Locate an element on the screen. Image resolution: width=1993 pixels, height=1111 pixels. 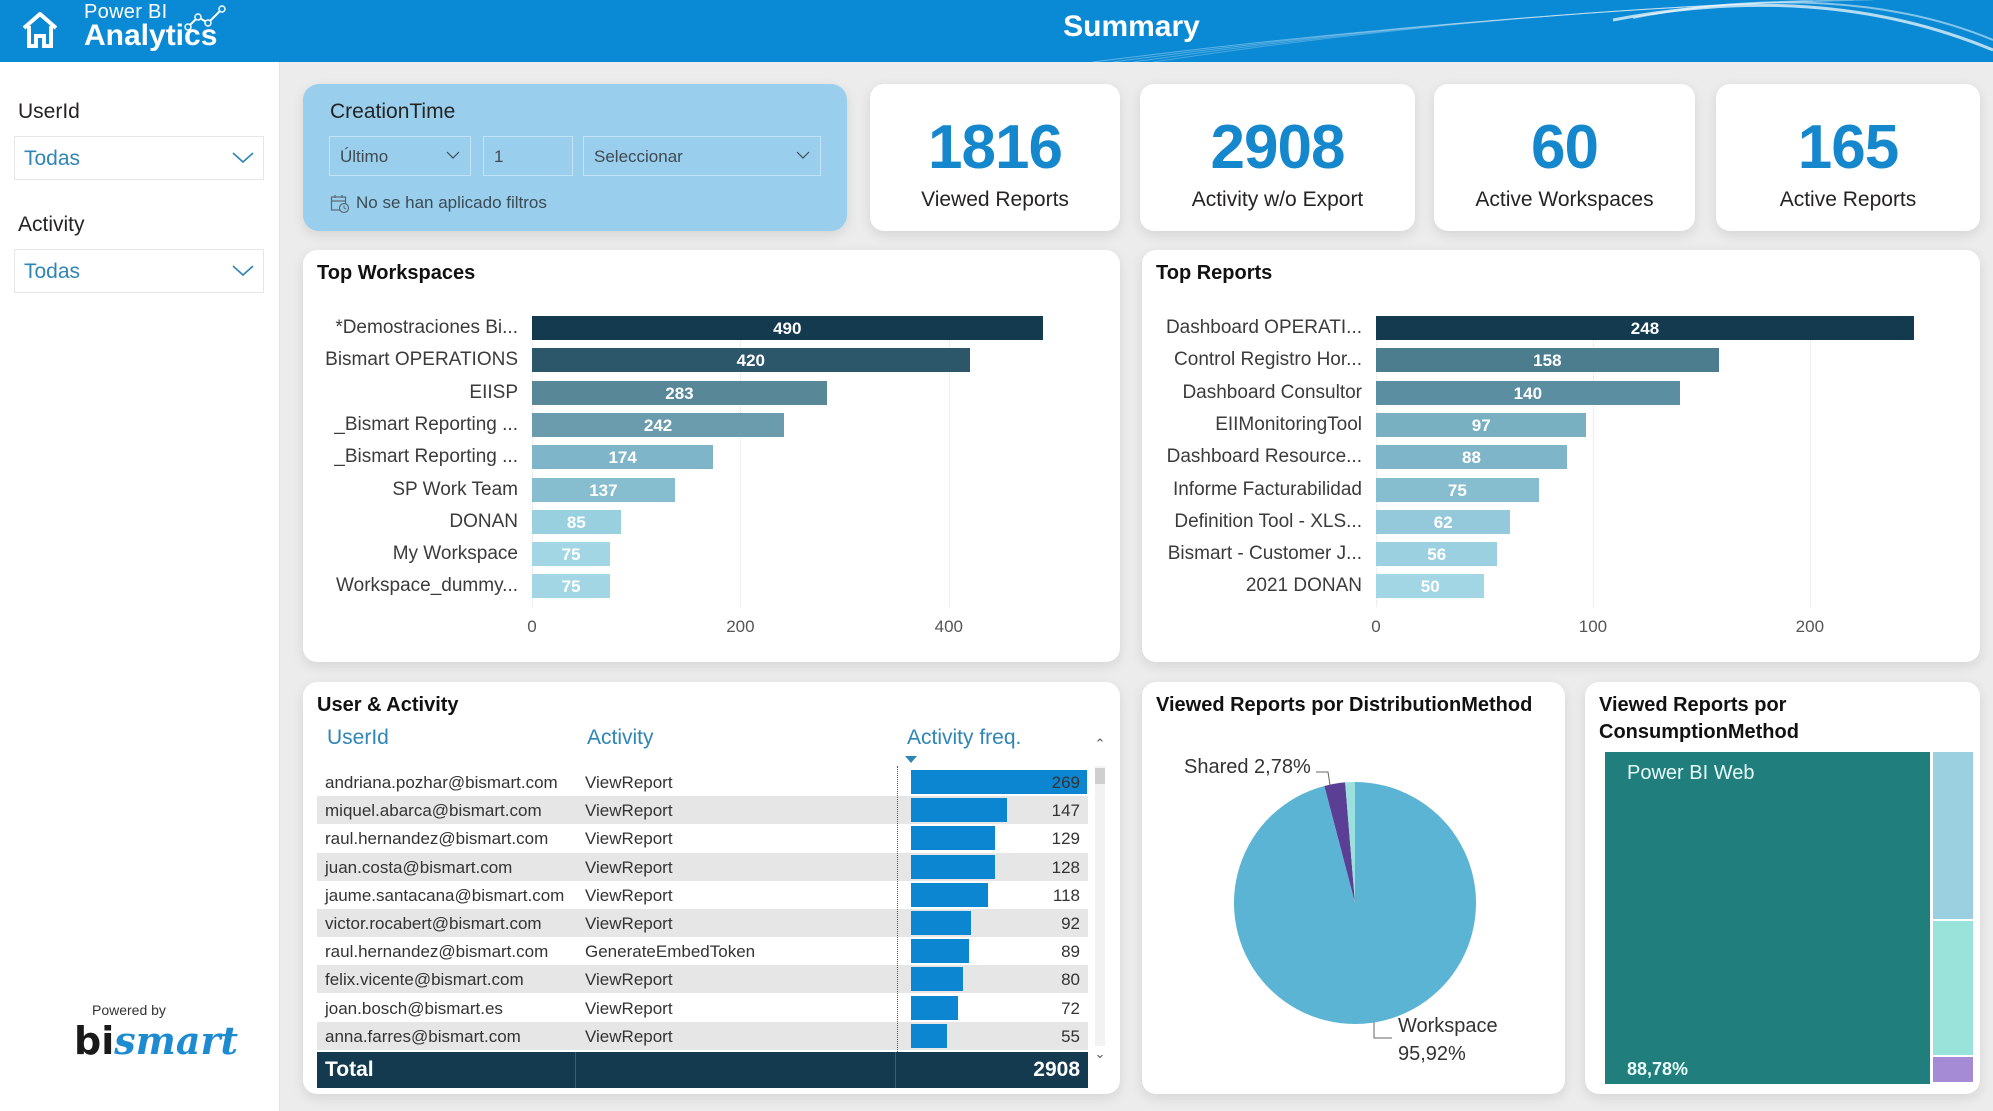
bar: 140 is located at coordinates (1528, 392).